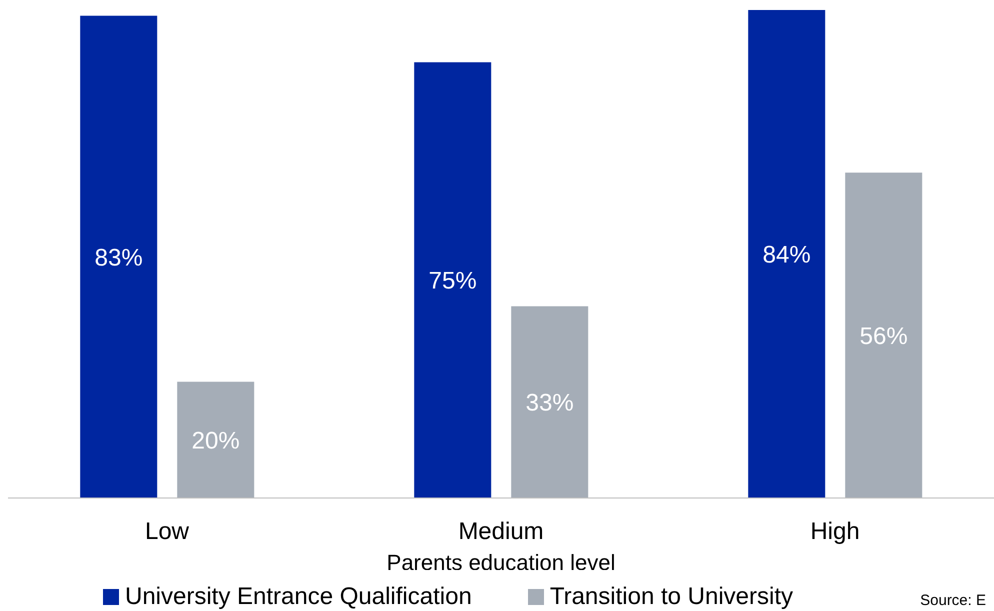 The image size is (994, 611). I want to click on legend-label: University Entrance Qualification, so click(298, 597).